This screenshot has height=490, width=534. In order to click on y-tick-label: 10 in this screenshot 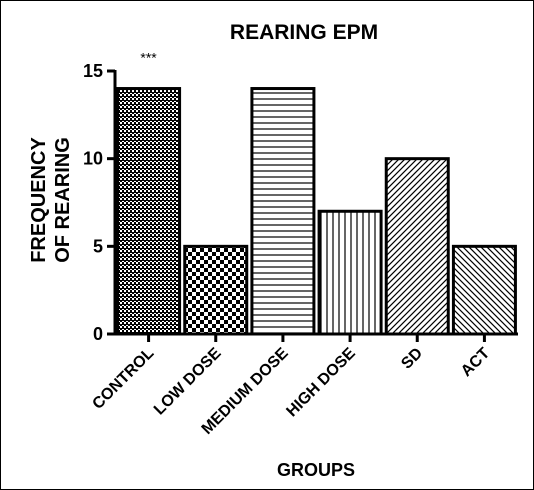, I will do `click(93, 159)`.